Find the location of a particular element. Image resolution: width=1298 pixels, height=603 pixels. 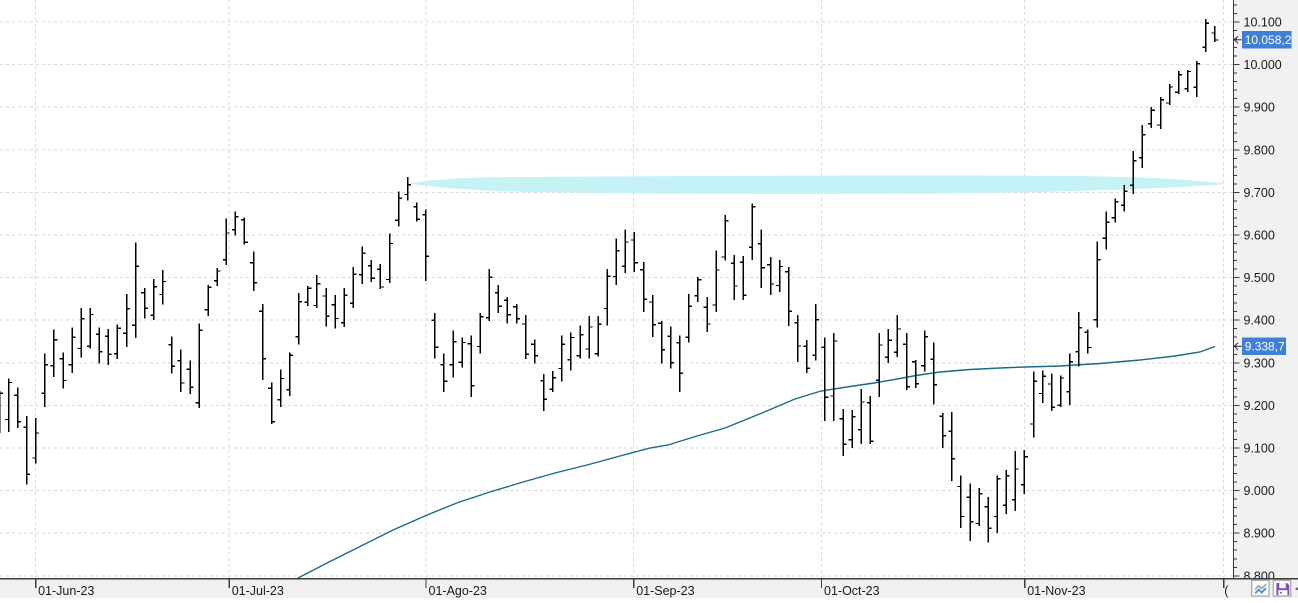

svg-text: 01-Nov-23 is located at coordinates (1056, 591).